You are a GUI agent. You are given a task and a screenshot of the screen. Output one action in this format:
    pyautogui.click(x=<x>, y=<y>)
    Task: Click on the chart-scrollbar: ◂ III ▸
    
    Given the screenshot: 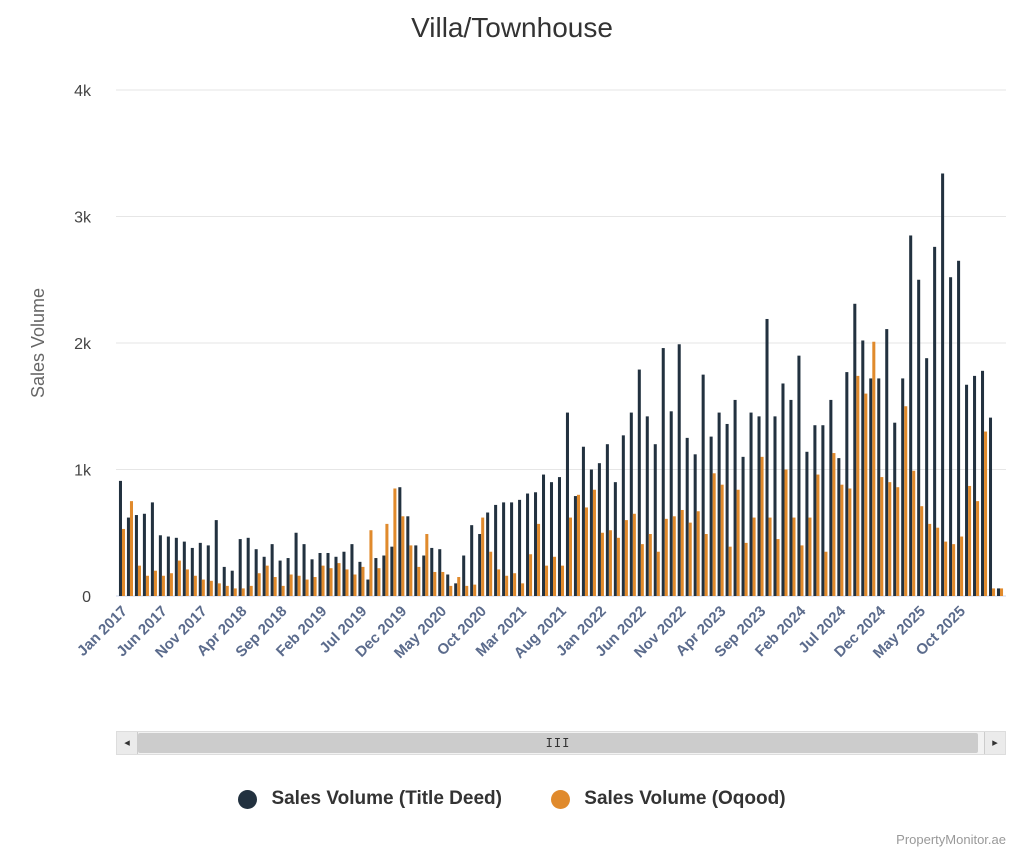 What is the action you would take?
    pyautogui.click(x=561, y=743)
    